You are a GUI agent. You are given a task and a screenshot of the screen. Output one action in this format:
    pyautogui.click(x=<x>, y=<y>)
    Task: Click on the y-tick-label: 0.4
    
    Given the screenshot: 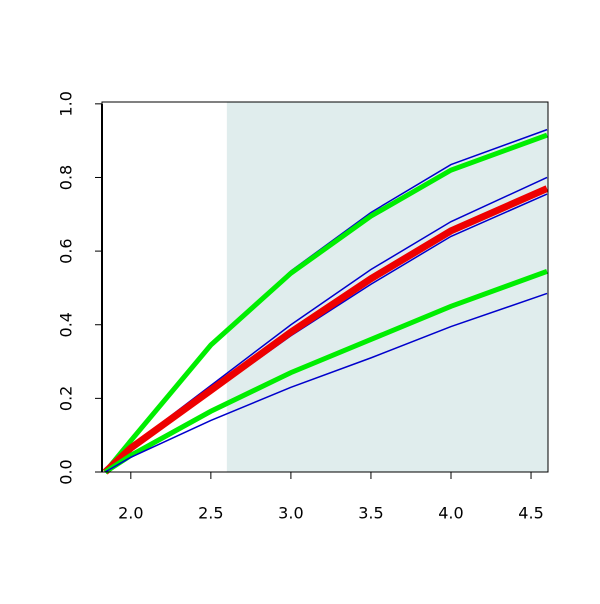 What is the action you would take?
    pyautogui.click(x=66, y=324)
    